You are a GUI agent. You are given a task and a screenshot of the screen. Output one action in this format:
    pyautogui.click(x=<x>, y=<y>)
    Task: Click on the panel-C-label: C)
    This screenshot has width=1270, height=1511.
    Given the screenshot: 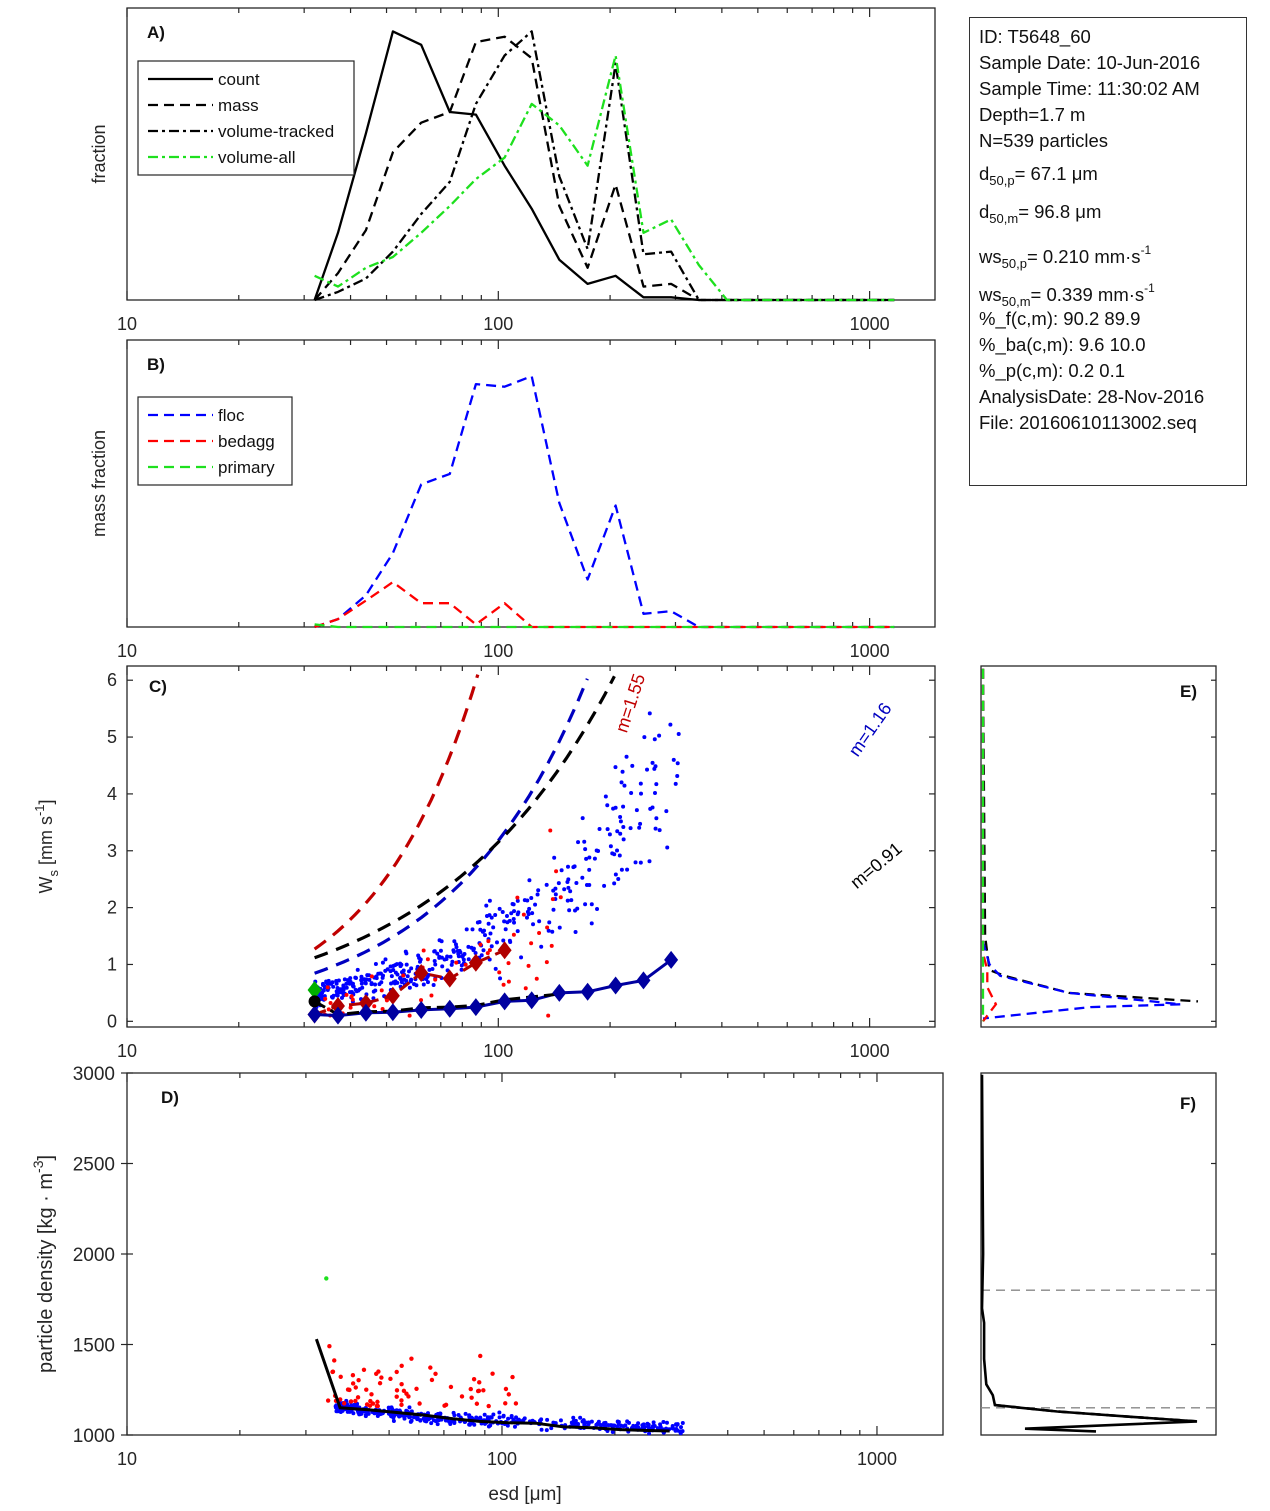 What is the action you would take?
    pyautogui.click(x=158, y=686)
    